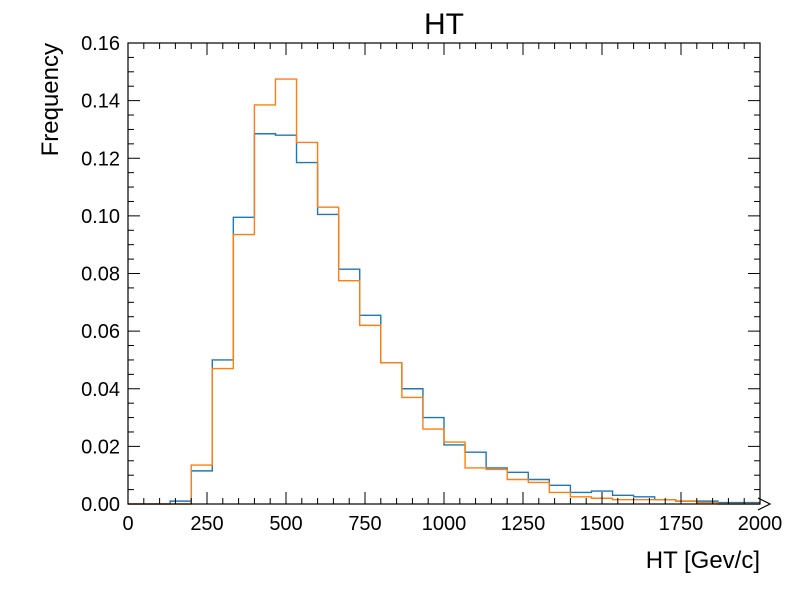 This screenshot has height=600, width=800. Describe the element at coordinates (100, 505) in the screenshot. I see `y-tick-label: 0.00` at that location.